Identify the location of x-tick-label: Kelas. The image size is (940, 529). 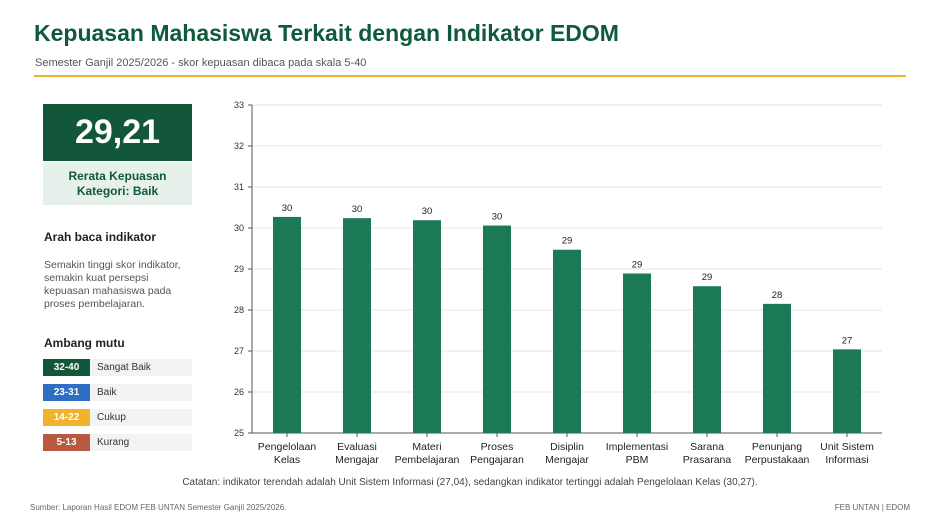
(287, 460).